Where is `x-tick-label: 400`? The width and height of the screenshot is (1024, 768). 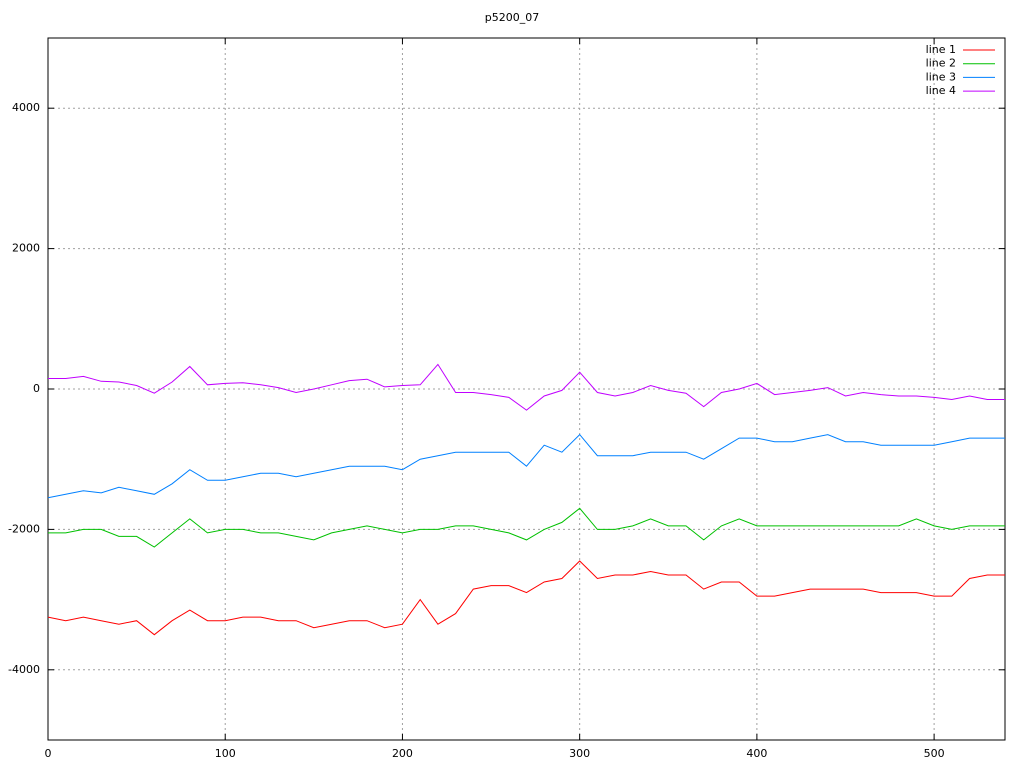
x-tick-label: 400 is located at coordinates (756, 753).